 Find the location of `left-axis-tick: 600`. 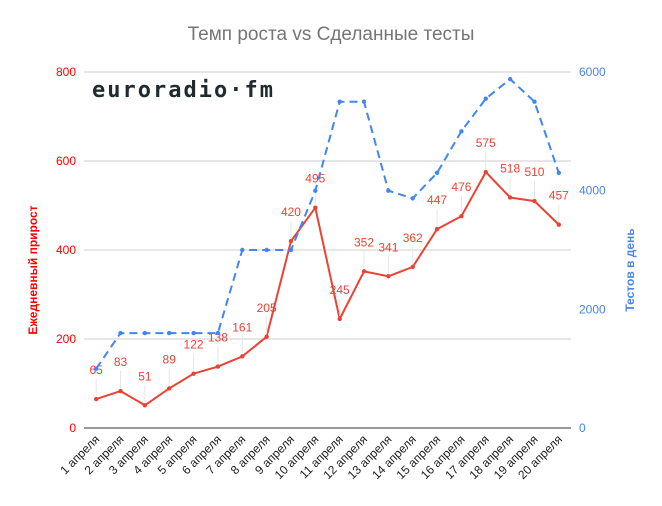

left-axis-tick: 600 is located at coordinates (66, 161).